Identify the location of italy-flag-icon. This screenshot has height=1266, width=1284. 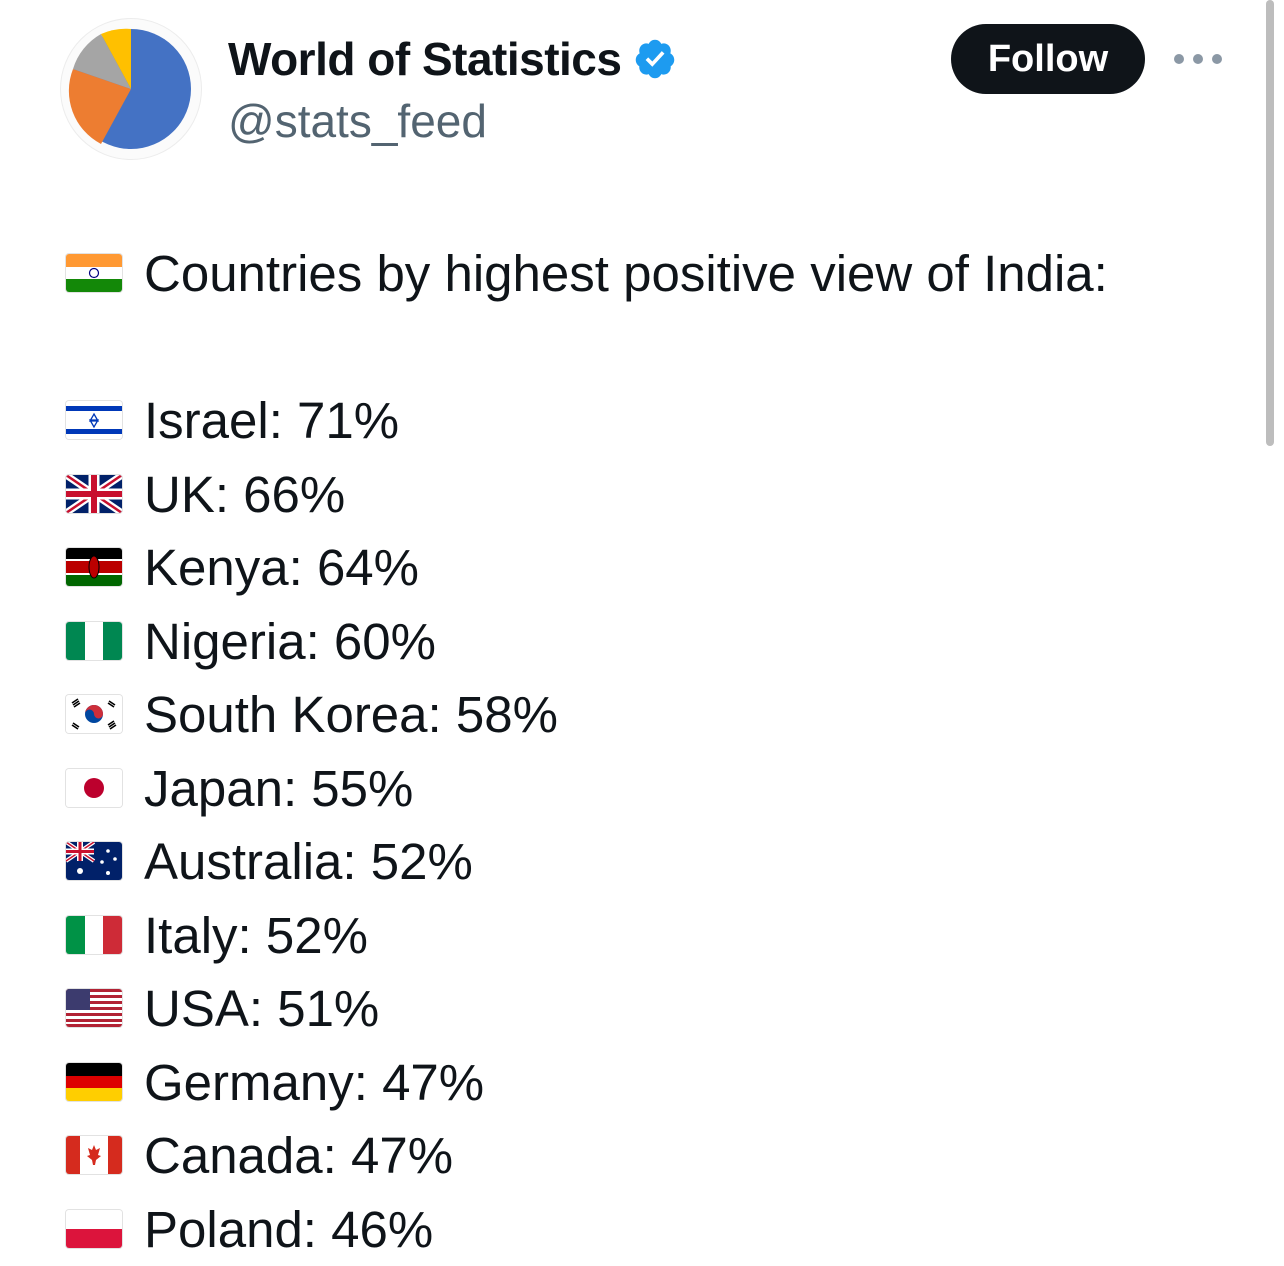
(94, 935).